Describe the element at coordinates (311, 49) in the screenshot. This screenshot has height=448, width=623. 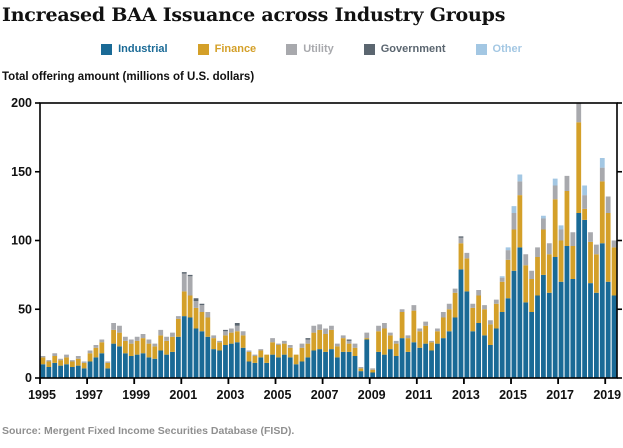
I see `legend: Industrial Finance Utility Government Other` at that location.